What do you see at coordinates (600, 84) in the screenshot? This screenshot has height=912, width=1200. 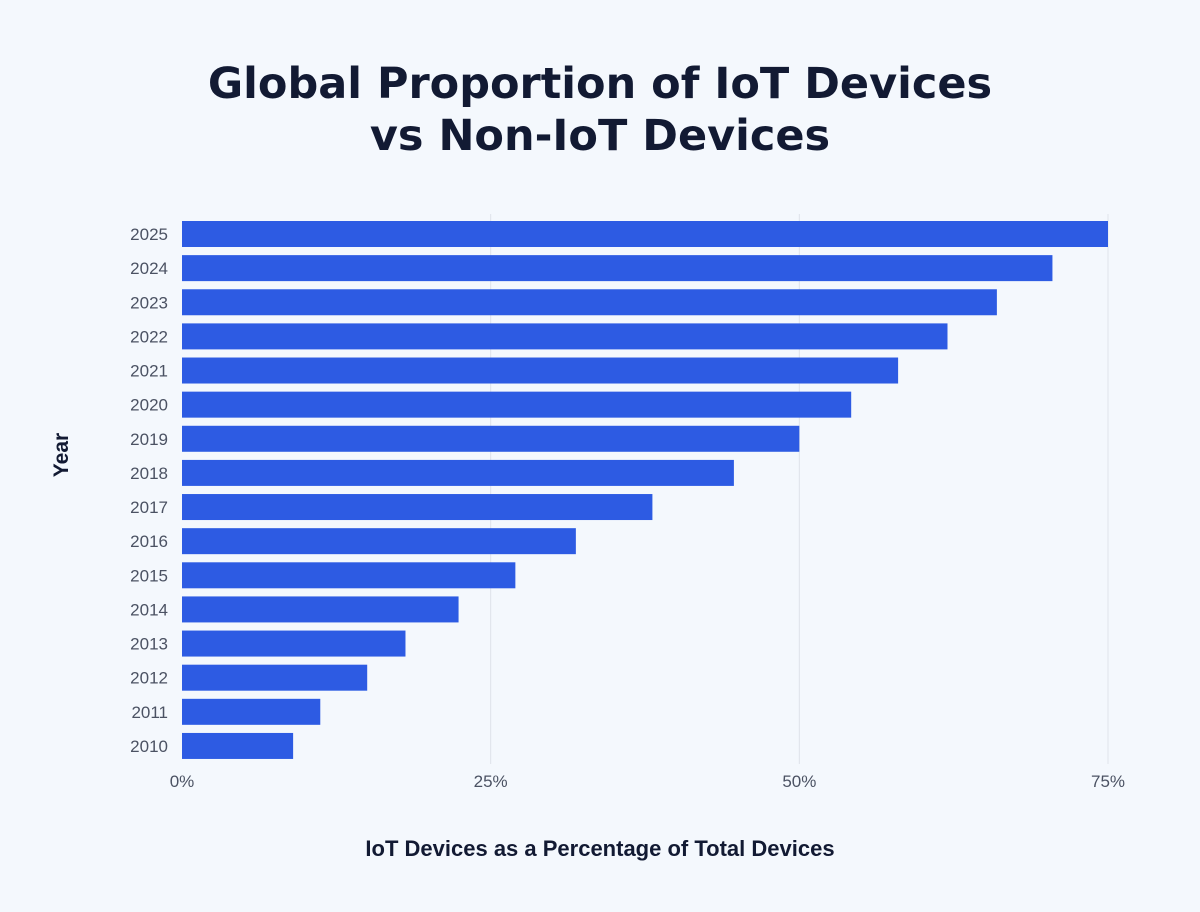 I see `chart-title-line-1: Global Proportion of IoT Devices` at bounding box center [600, 84].